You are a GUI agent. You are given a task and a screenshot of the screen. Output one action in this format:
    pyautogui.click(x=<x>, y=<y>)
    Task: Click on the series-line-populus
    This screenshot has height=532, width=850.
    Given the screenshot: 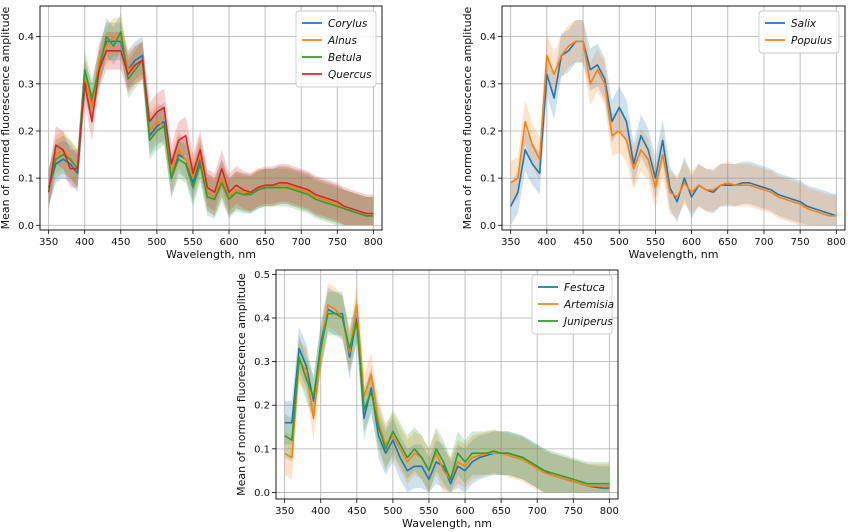 What is the action you would take?
    pyautogui.click(x=673, y=128)
    